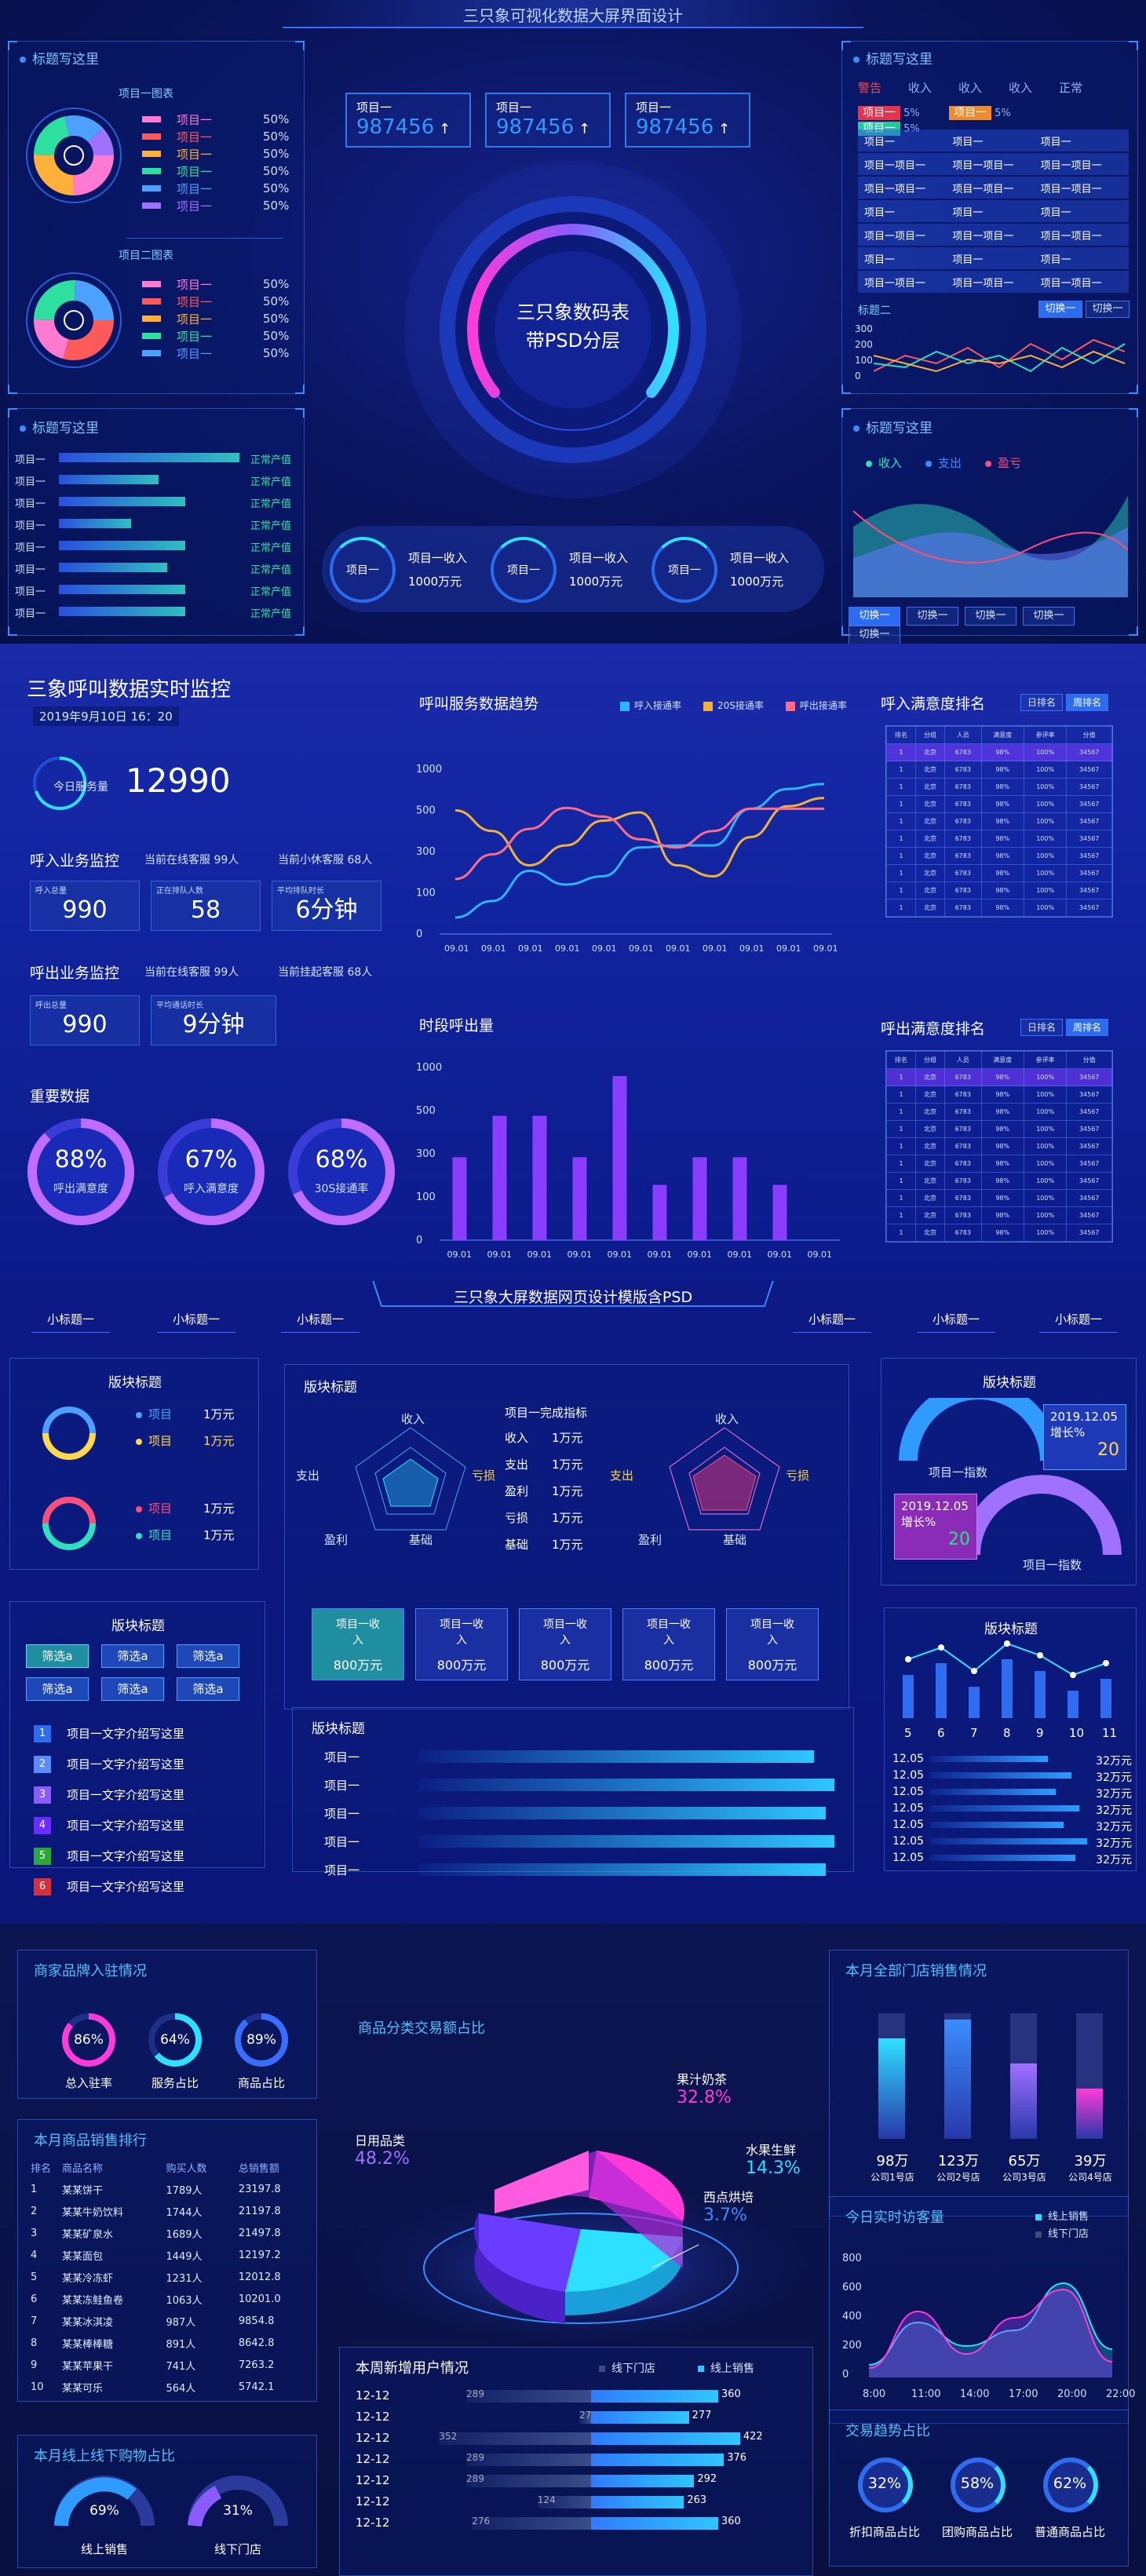 Image resolution: width=1146 pixels, height=2576 pixels. What do you see at coordinates (83, 2388) in the screenshot?
I see `sales-cell: 某某可乐` at bounding box center [83, 2388].